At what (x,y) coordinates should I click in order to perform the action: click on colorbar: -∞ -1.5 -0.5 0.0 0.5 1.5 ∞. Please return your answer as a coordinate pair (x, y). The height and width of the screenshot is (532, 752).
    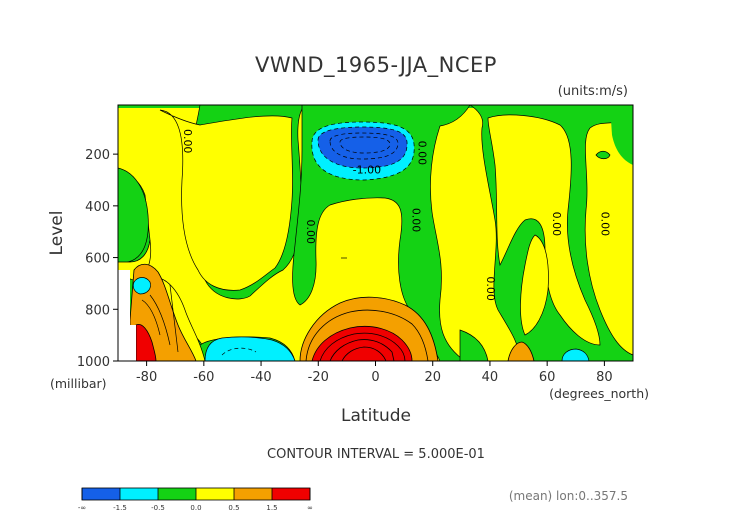
    Looking at the image, I should click on (195, 499).